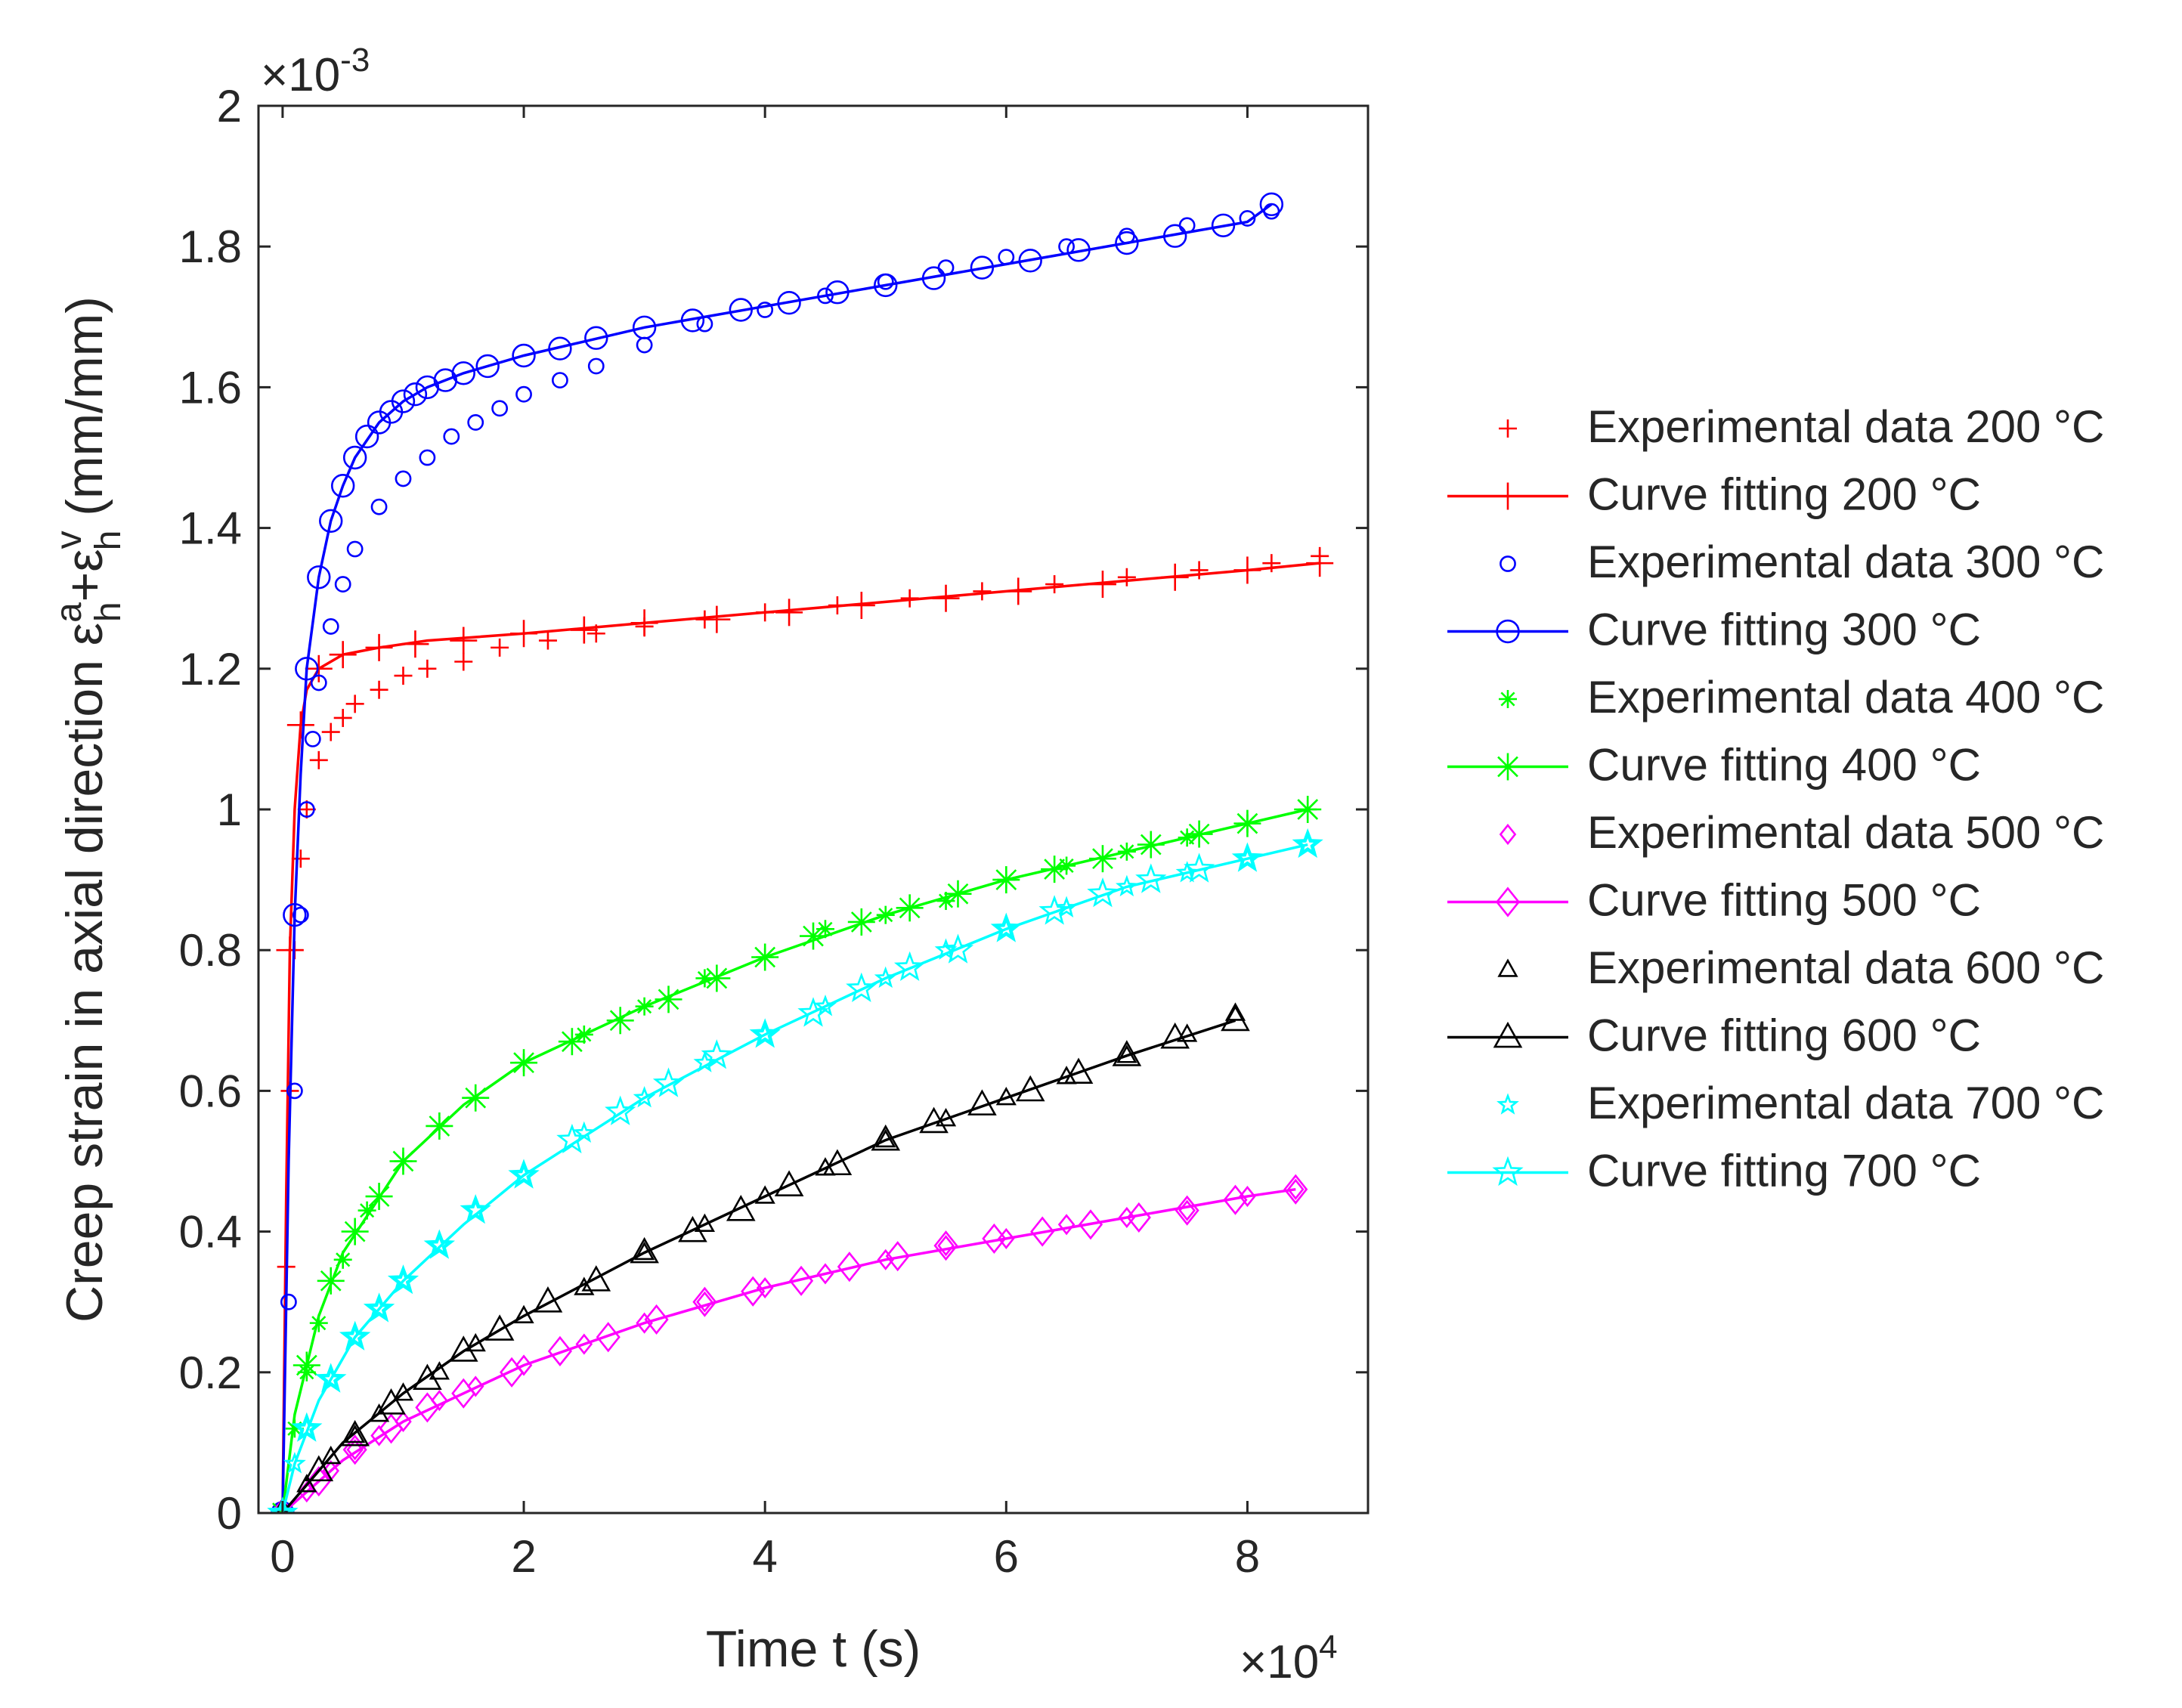 The height and width of the screenshot is (1708, 2182). Describe the element at coordinates (1784, 1035) in the screenshot. I see `legend-label-fit-600: Curve fitting 600 °C` at that location.